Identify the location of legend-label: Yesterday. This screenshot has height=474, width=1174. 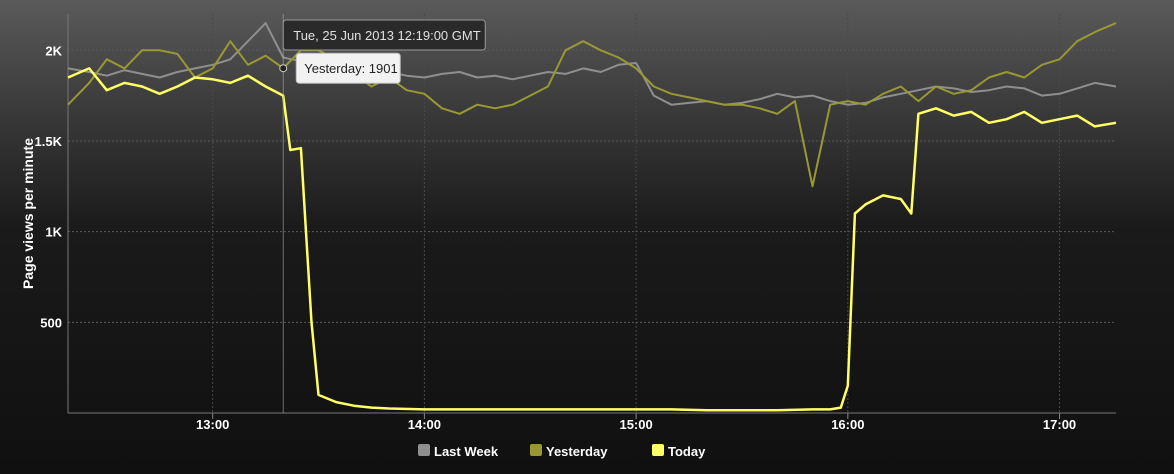
(577, 451).